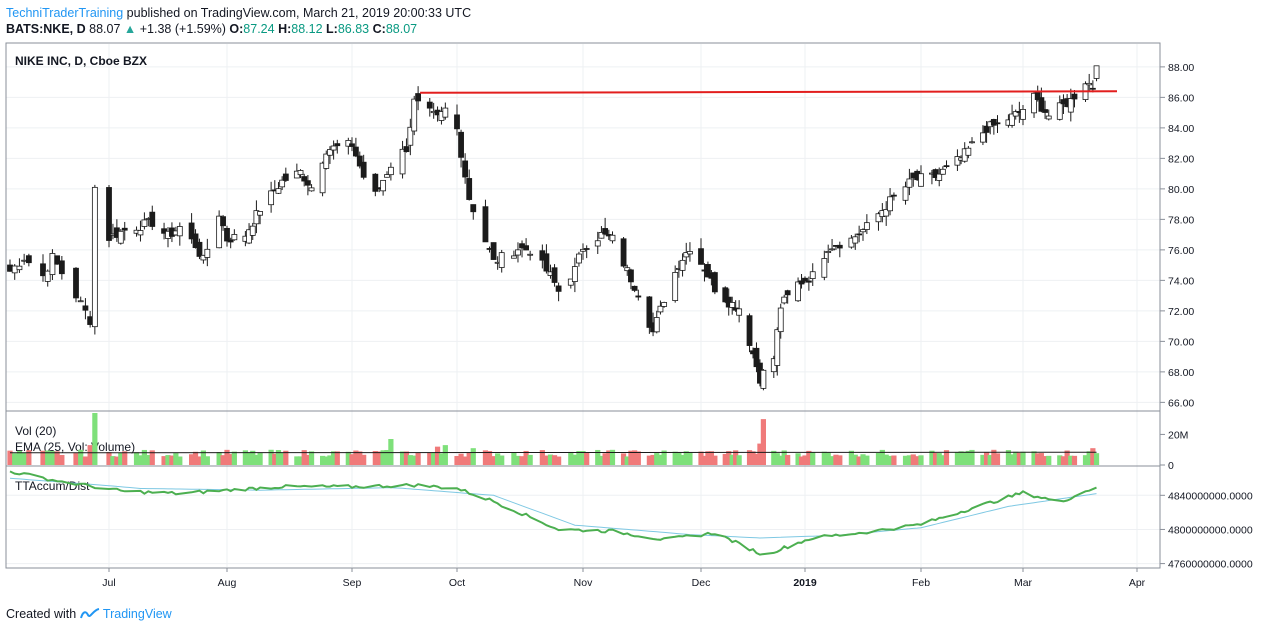 The width and height of the screenshot is (1272, 632). Describe the element at coordinates (65, 13) in the screenshot. I see `author-name: TechniTraderTraining` at that location.